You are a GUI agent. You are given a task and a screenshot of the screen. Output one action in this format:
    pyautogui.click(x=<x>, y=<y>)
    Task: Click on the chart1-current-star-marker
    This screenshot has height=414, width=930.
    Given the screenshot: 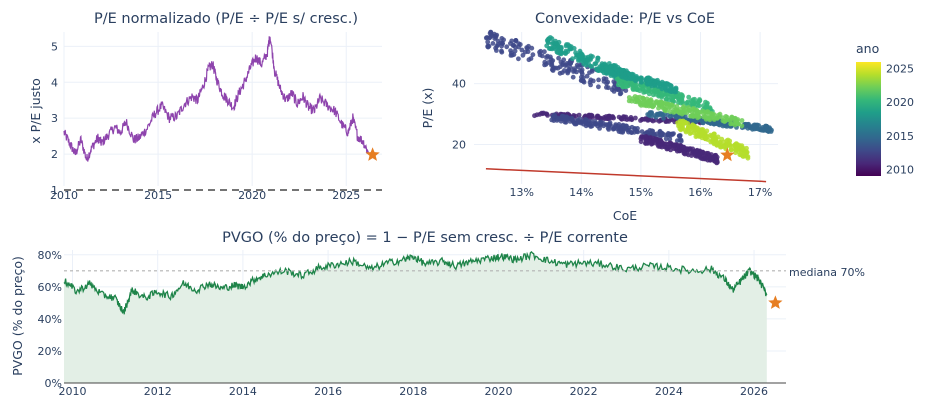 What is the action you would take?
    pyautogui.click(x=372, y=154)
    